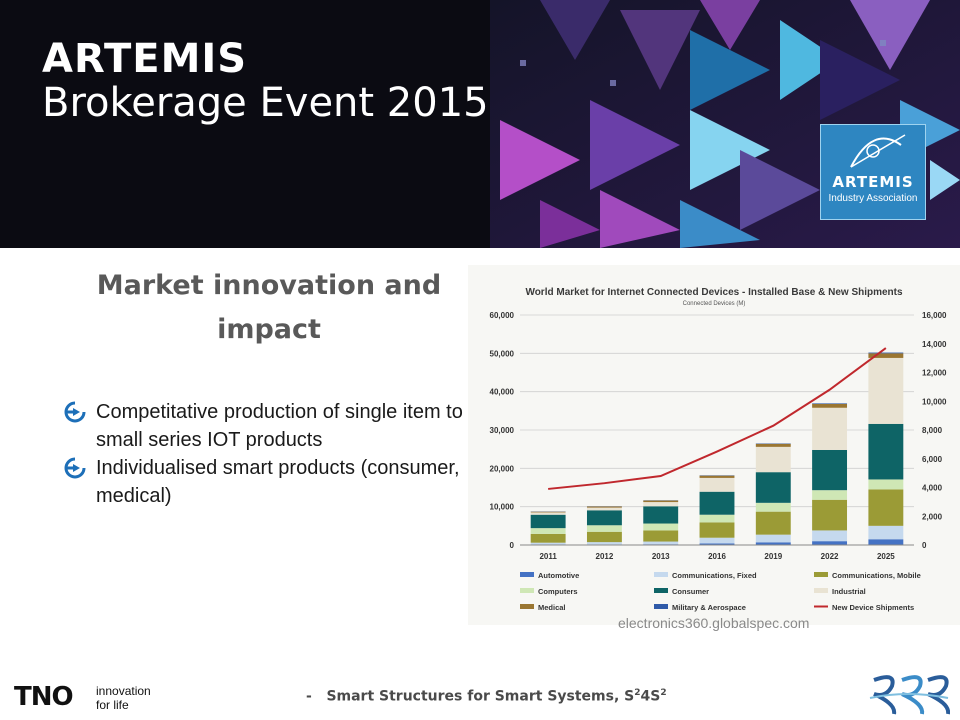  Describe the element at coordinates (502, 315) in the screenshot. I see `y-tick-label: 60,000` at that location.